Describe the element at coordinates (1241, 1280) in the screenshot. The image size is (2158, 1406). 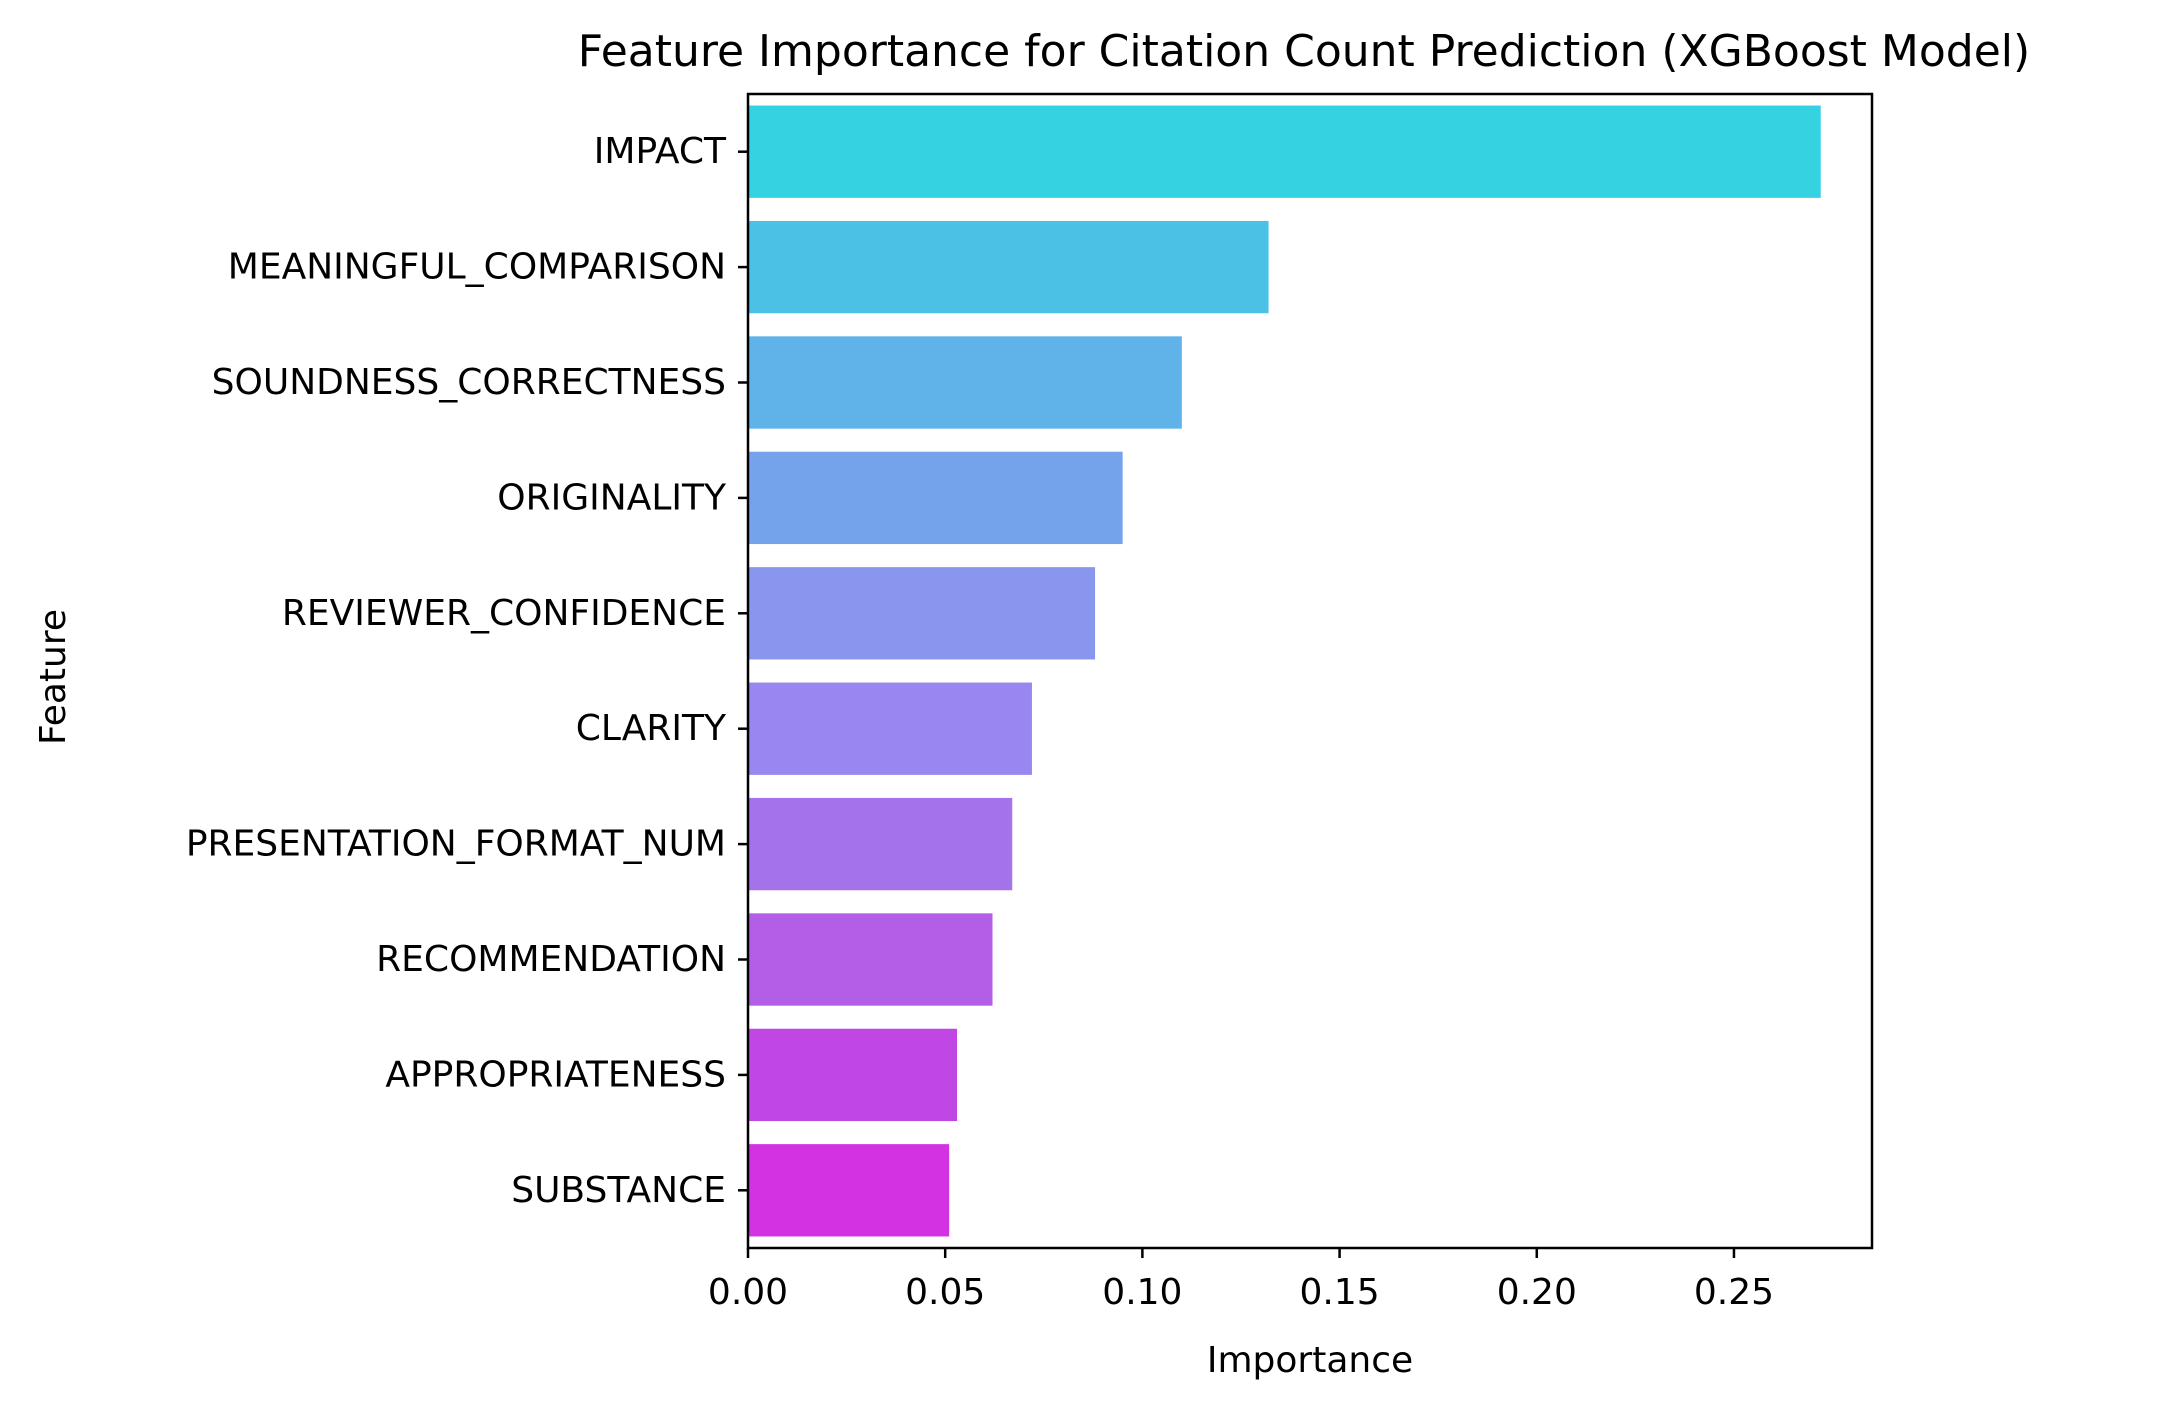
I see `x-axis-ticks: 0.00 0.05 0.10 0.15 0.20 0.25` at that location.